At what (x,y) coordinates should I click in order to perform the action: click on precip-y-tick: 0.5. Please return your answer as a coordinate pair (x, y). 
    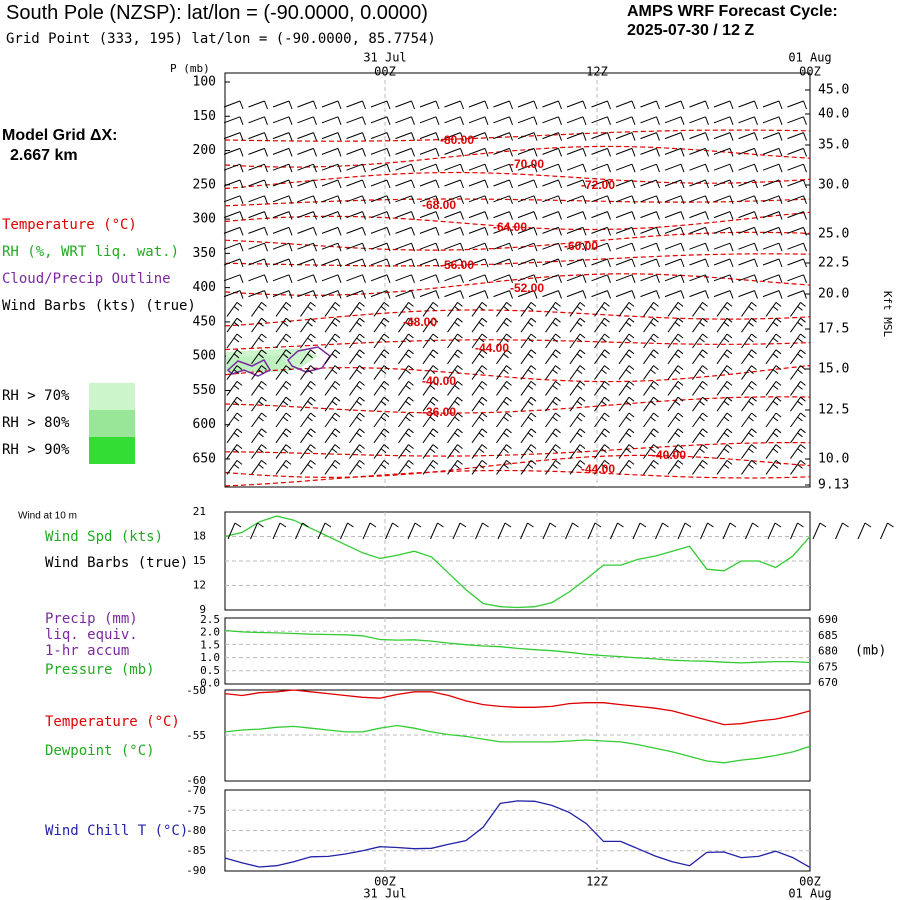
    Looking at the image, I should click on (210, 670).